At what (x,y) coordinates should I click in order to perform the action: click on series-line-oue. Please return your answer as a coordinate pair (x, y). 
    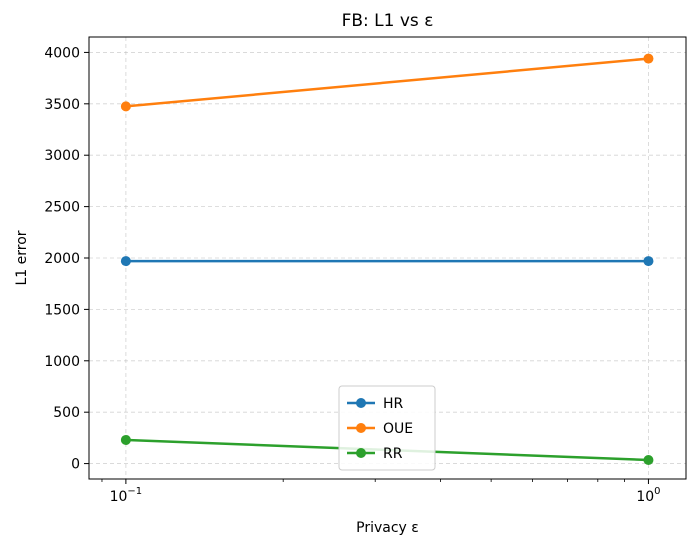
    Looking at the image, I should click on (387, 82).